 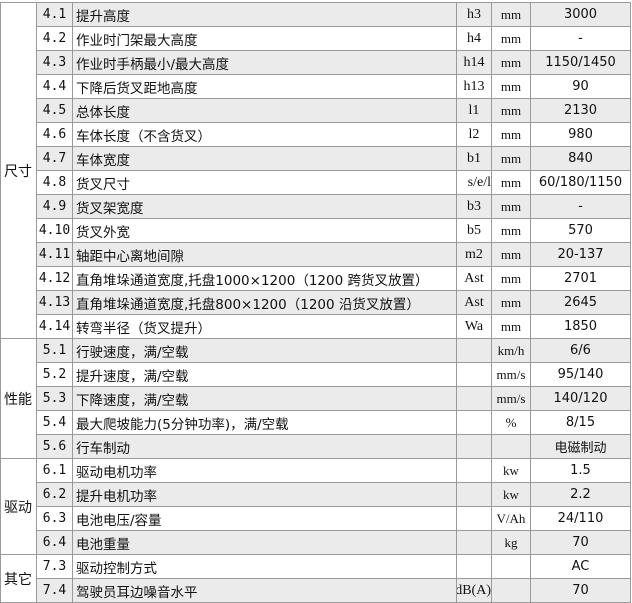 I want to click on item-number: 4.3, so click(x=54, y=62).